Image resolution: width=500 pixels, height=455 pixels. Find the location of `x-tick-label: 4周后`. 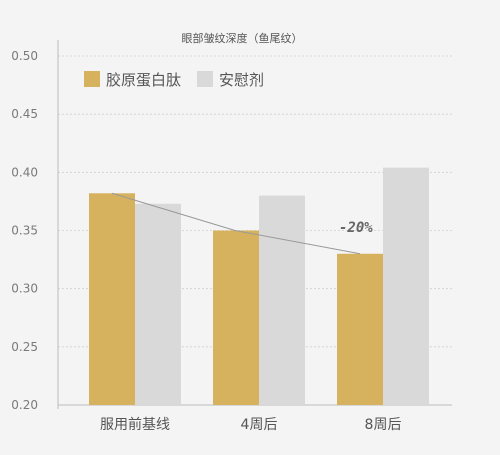

x-tick-label: 4周后 is located at coordinates (259, 425).